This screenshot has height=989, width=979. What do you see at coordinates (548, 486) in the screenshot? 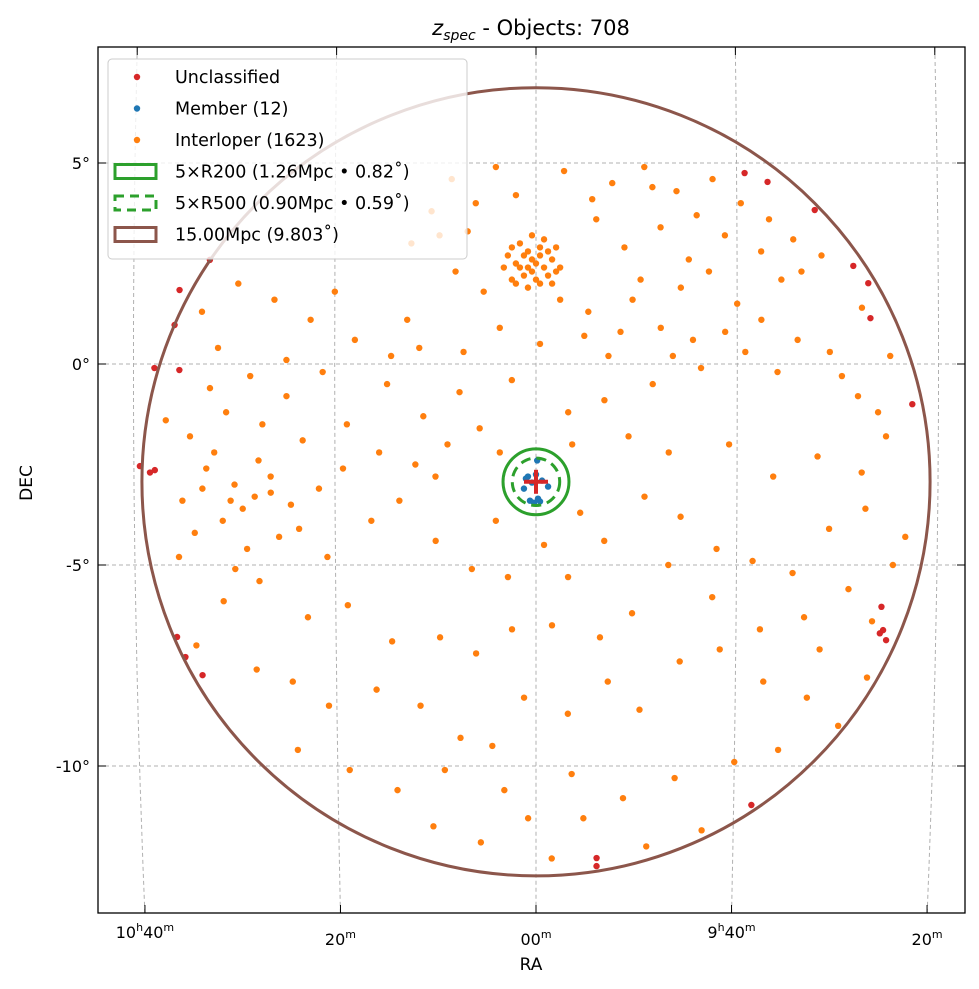
I see `point-member` at bounding box center [548, 486].